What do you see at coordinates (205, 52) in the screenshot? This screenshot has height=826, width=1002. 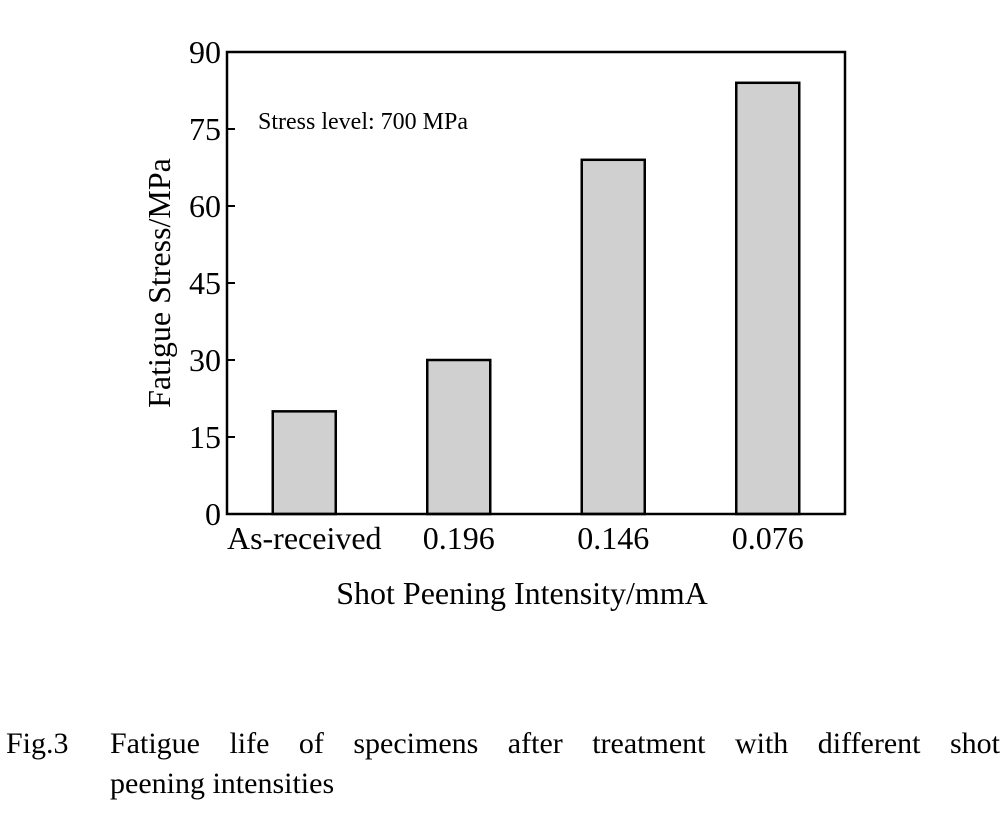 I see `y-tick-label: 90` at bounding box center [205, 52].